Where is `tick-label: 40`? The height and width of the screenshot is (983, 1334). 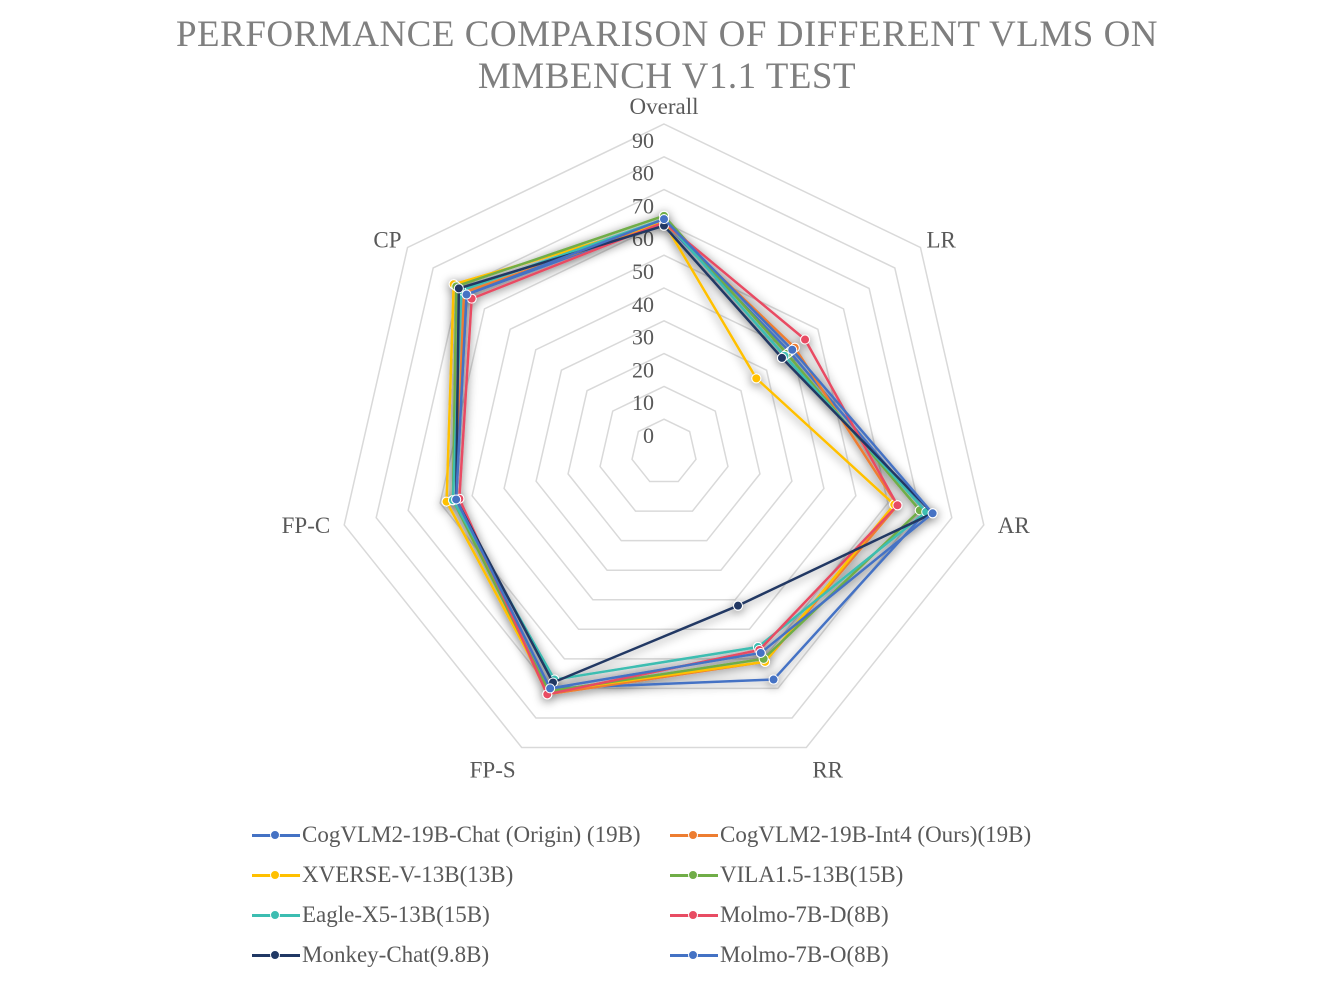 tick-label: 40 is located at coordinates (643, 304).